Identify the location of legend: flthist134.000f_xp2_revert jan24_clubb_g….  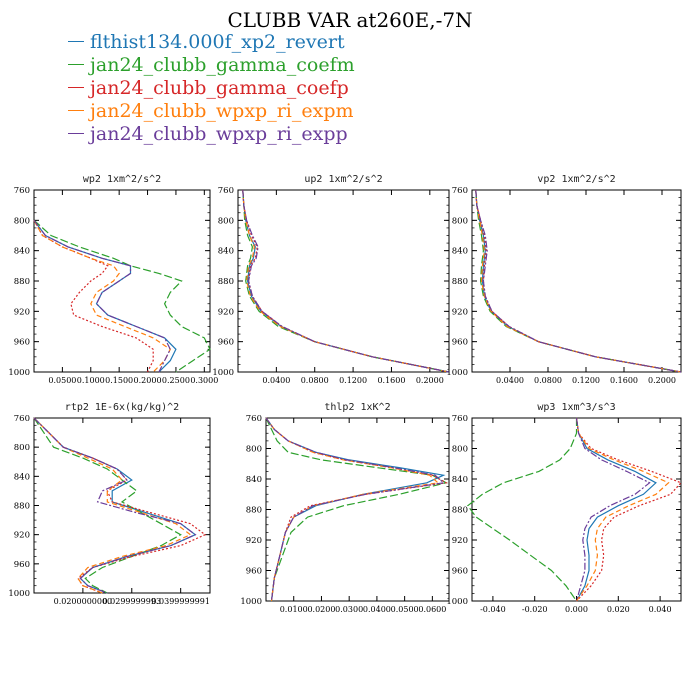
(211, 87).